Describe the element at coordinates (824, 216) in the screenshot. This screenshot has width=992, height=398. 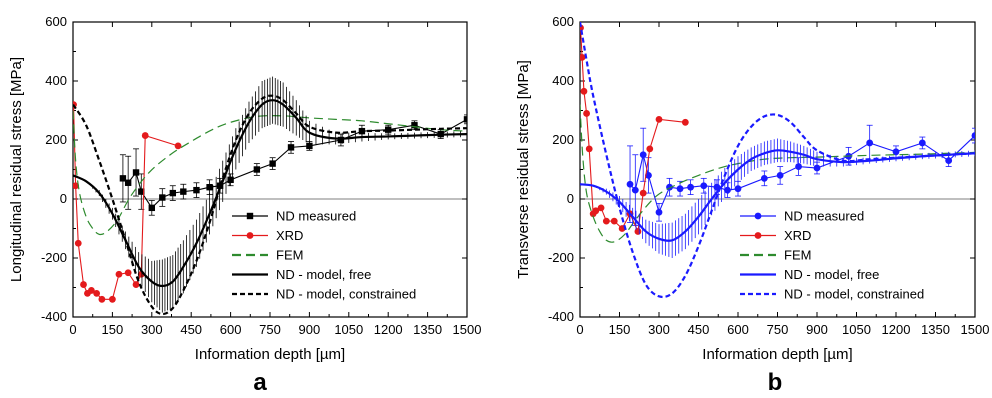
I see `legend-label: ND measured` at that location.